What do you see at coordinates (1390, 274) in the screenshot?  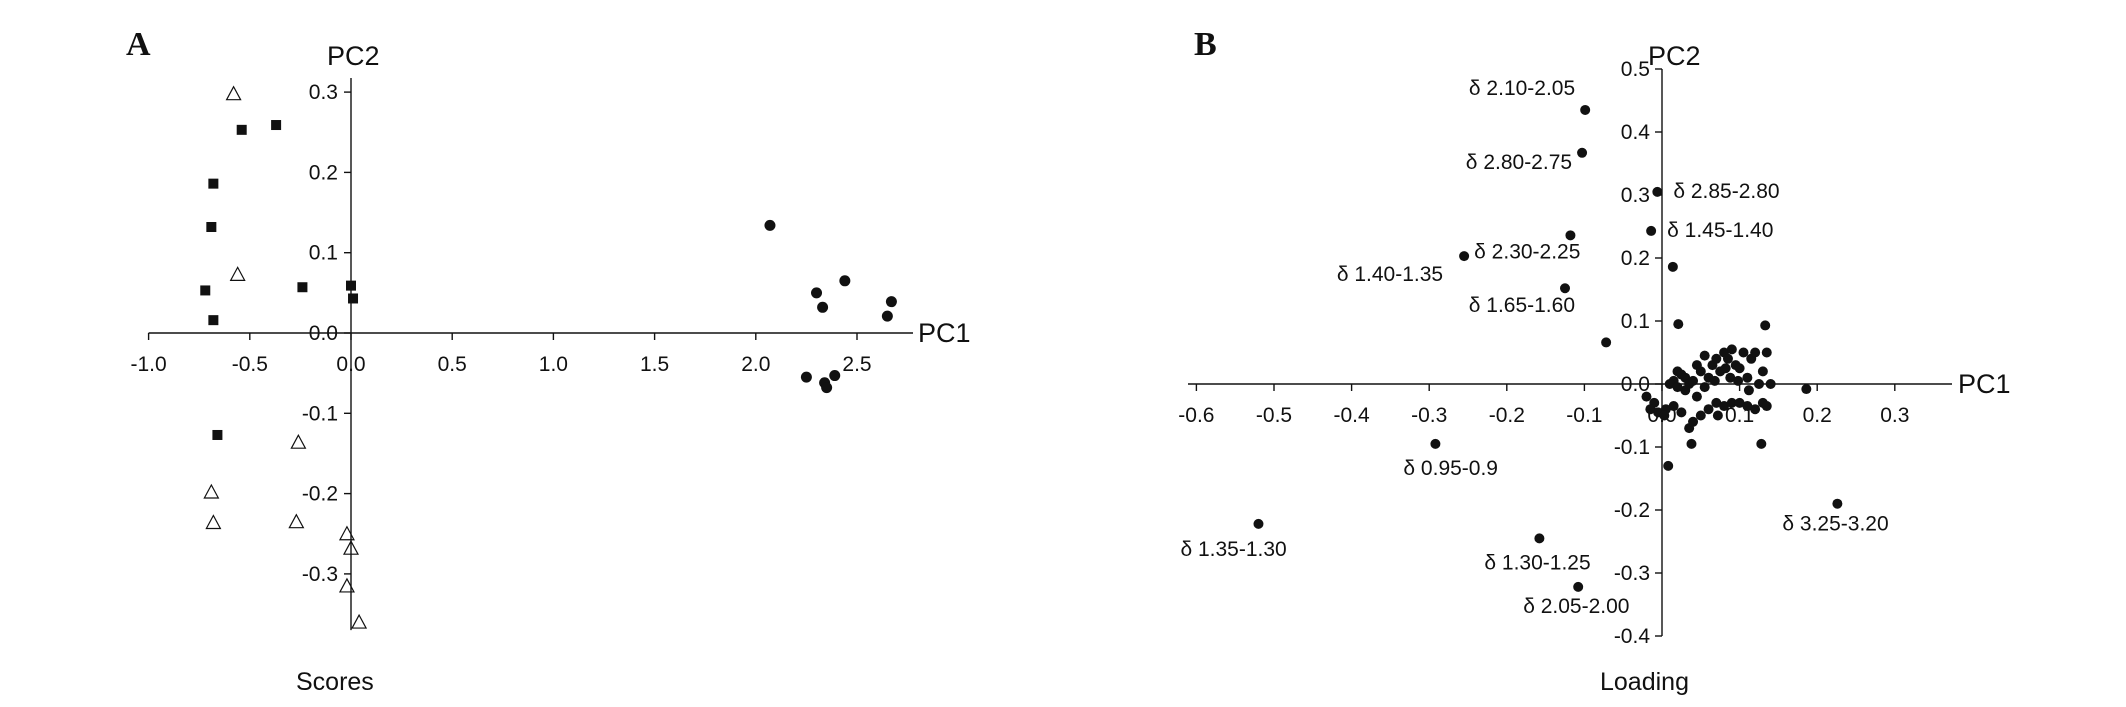 I see `loading-point-annotation: δ 1.40-1.35` at bounding box center [1390, 274].